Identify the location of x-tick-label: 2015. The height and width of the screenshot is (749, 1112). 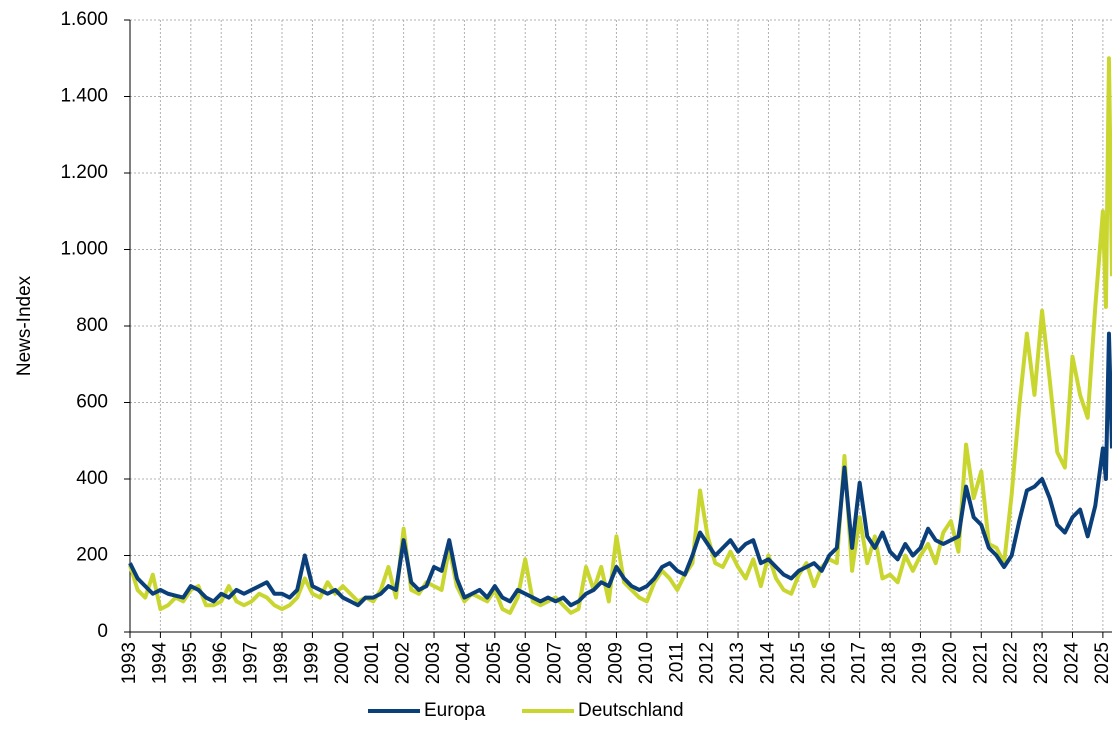
(798, 663).